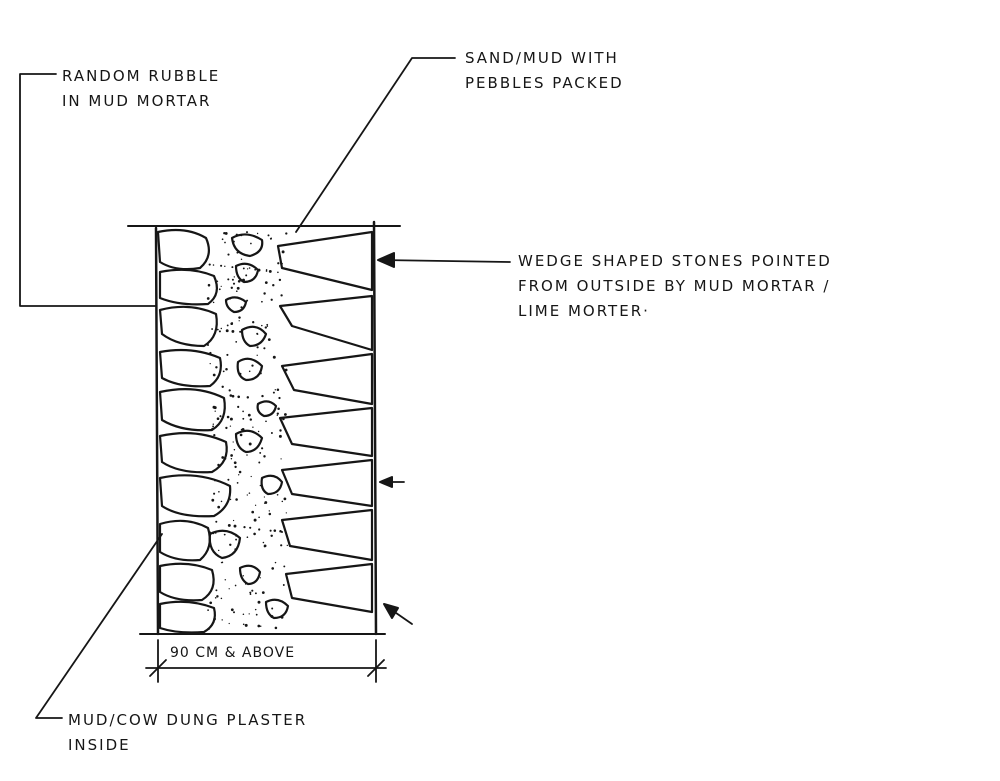 The height and width of the screenshot is (781, 1000). Describe the element at coordinates (141, 76) in the screenshot. I see `label-random-rubble-line1: RANDOM RUBBLE` at that location.